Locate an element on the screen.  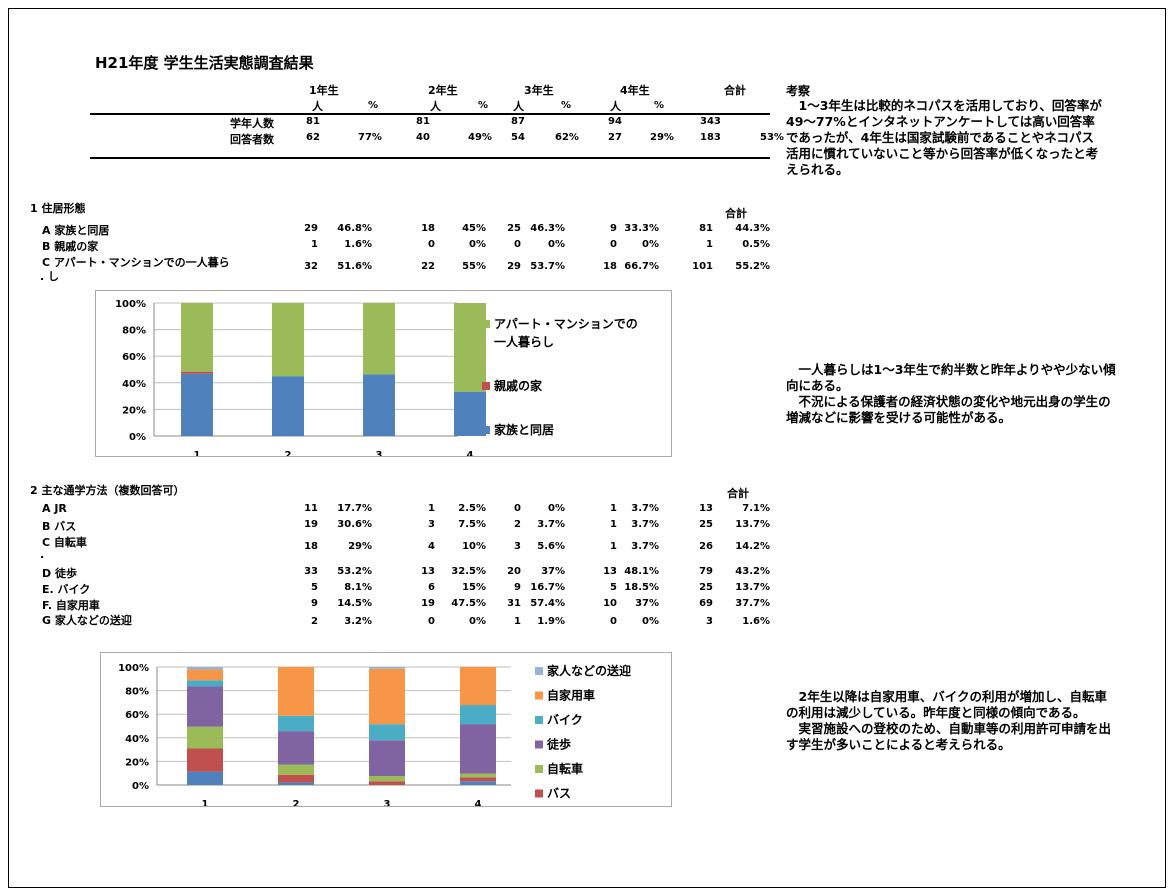
row-label: B 親戚の家 is located at coordinates (70, 246).